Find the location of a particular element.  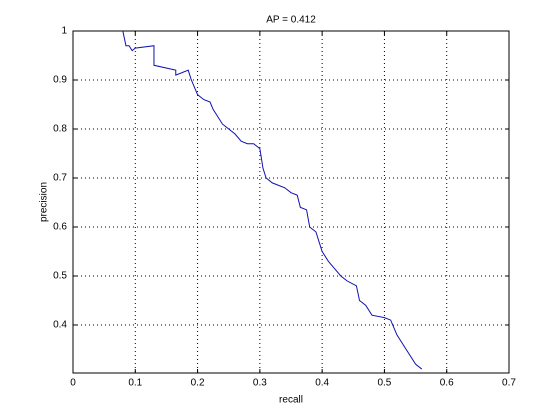

chart-title: AP = 0.412 is located at coordinates (291, 20).